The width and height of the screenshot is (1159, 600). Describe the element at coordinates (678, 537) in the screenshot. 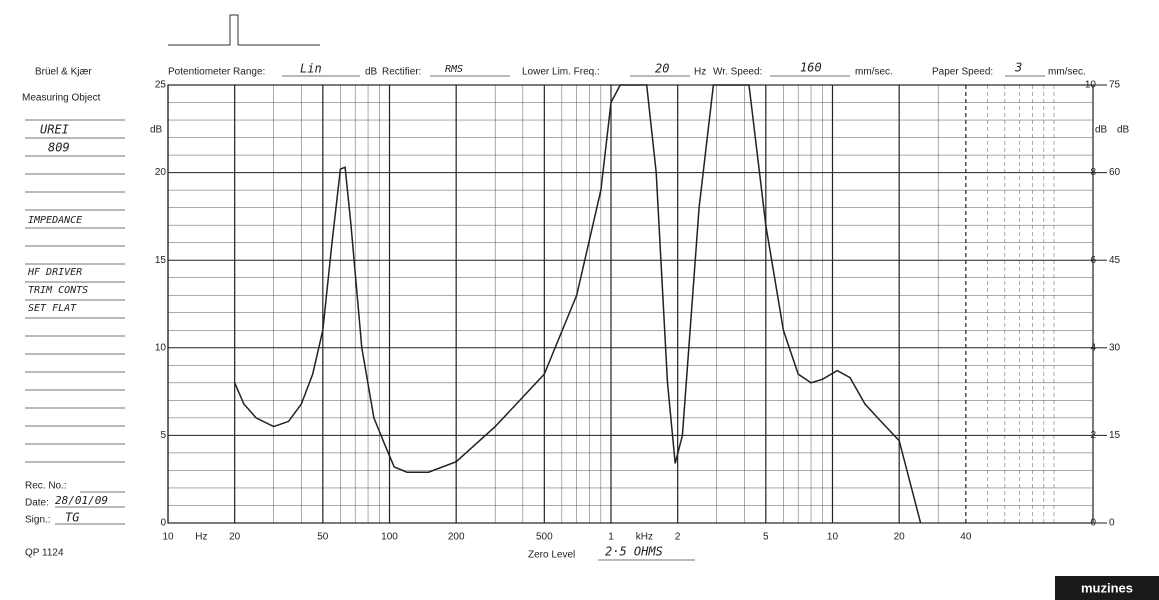

I see `x-tick-label: 2` at that location.